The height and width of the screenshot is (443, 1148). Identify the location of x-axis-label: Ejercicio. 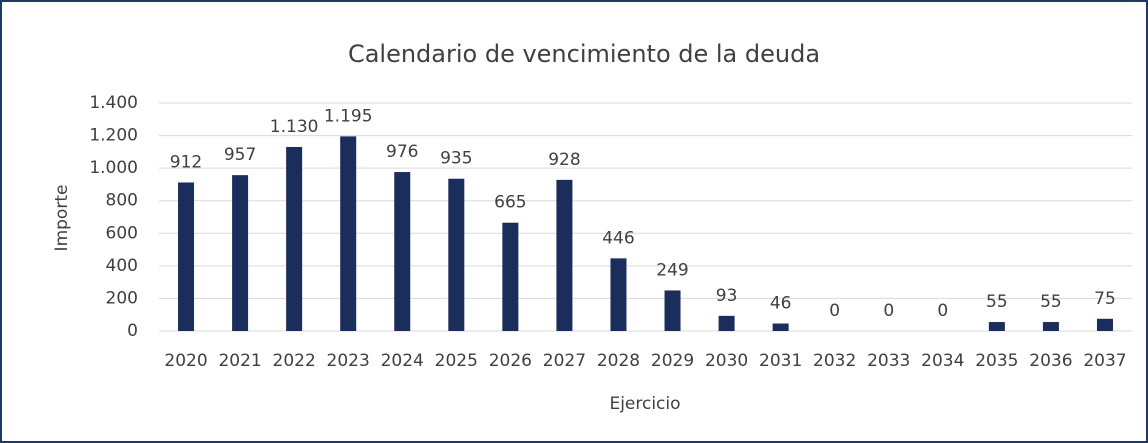
(644, 404).